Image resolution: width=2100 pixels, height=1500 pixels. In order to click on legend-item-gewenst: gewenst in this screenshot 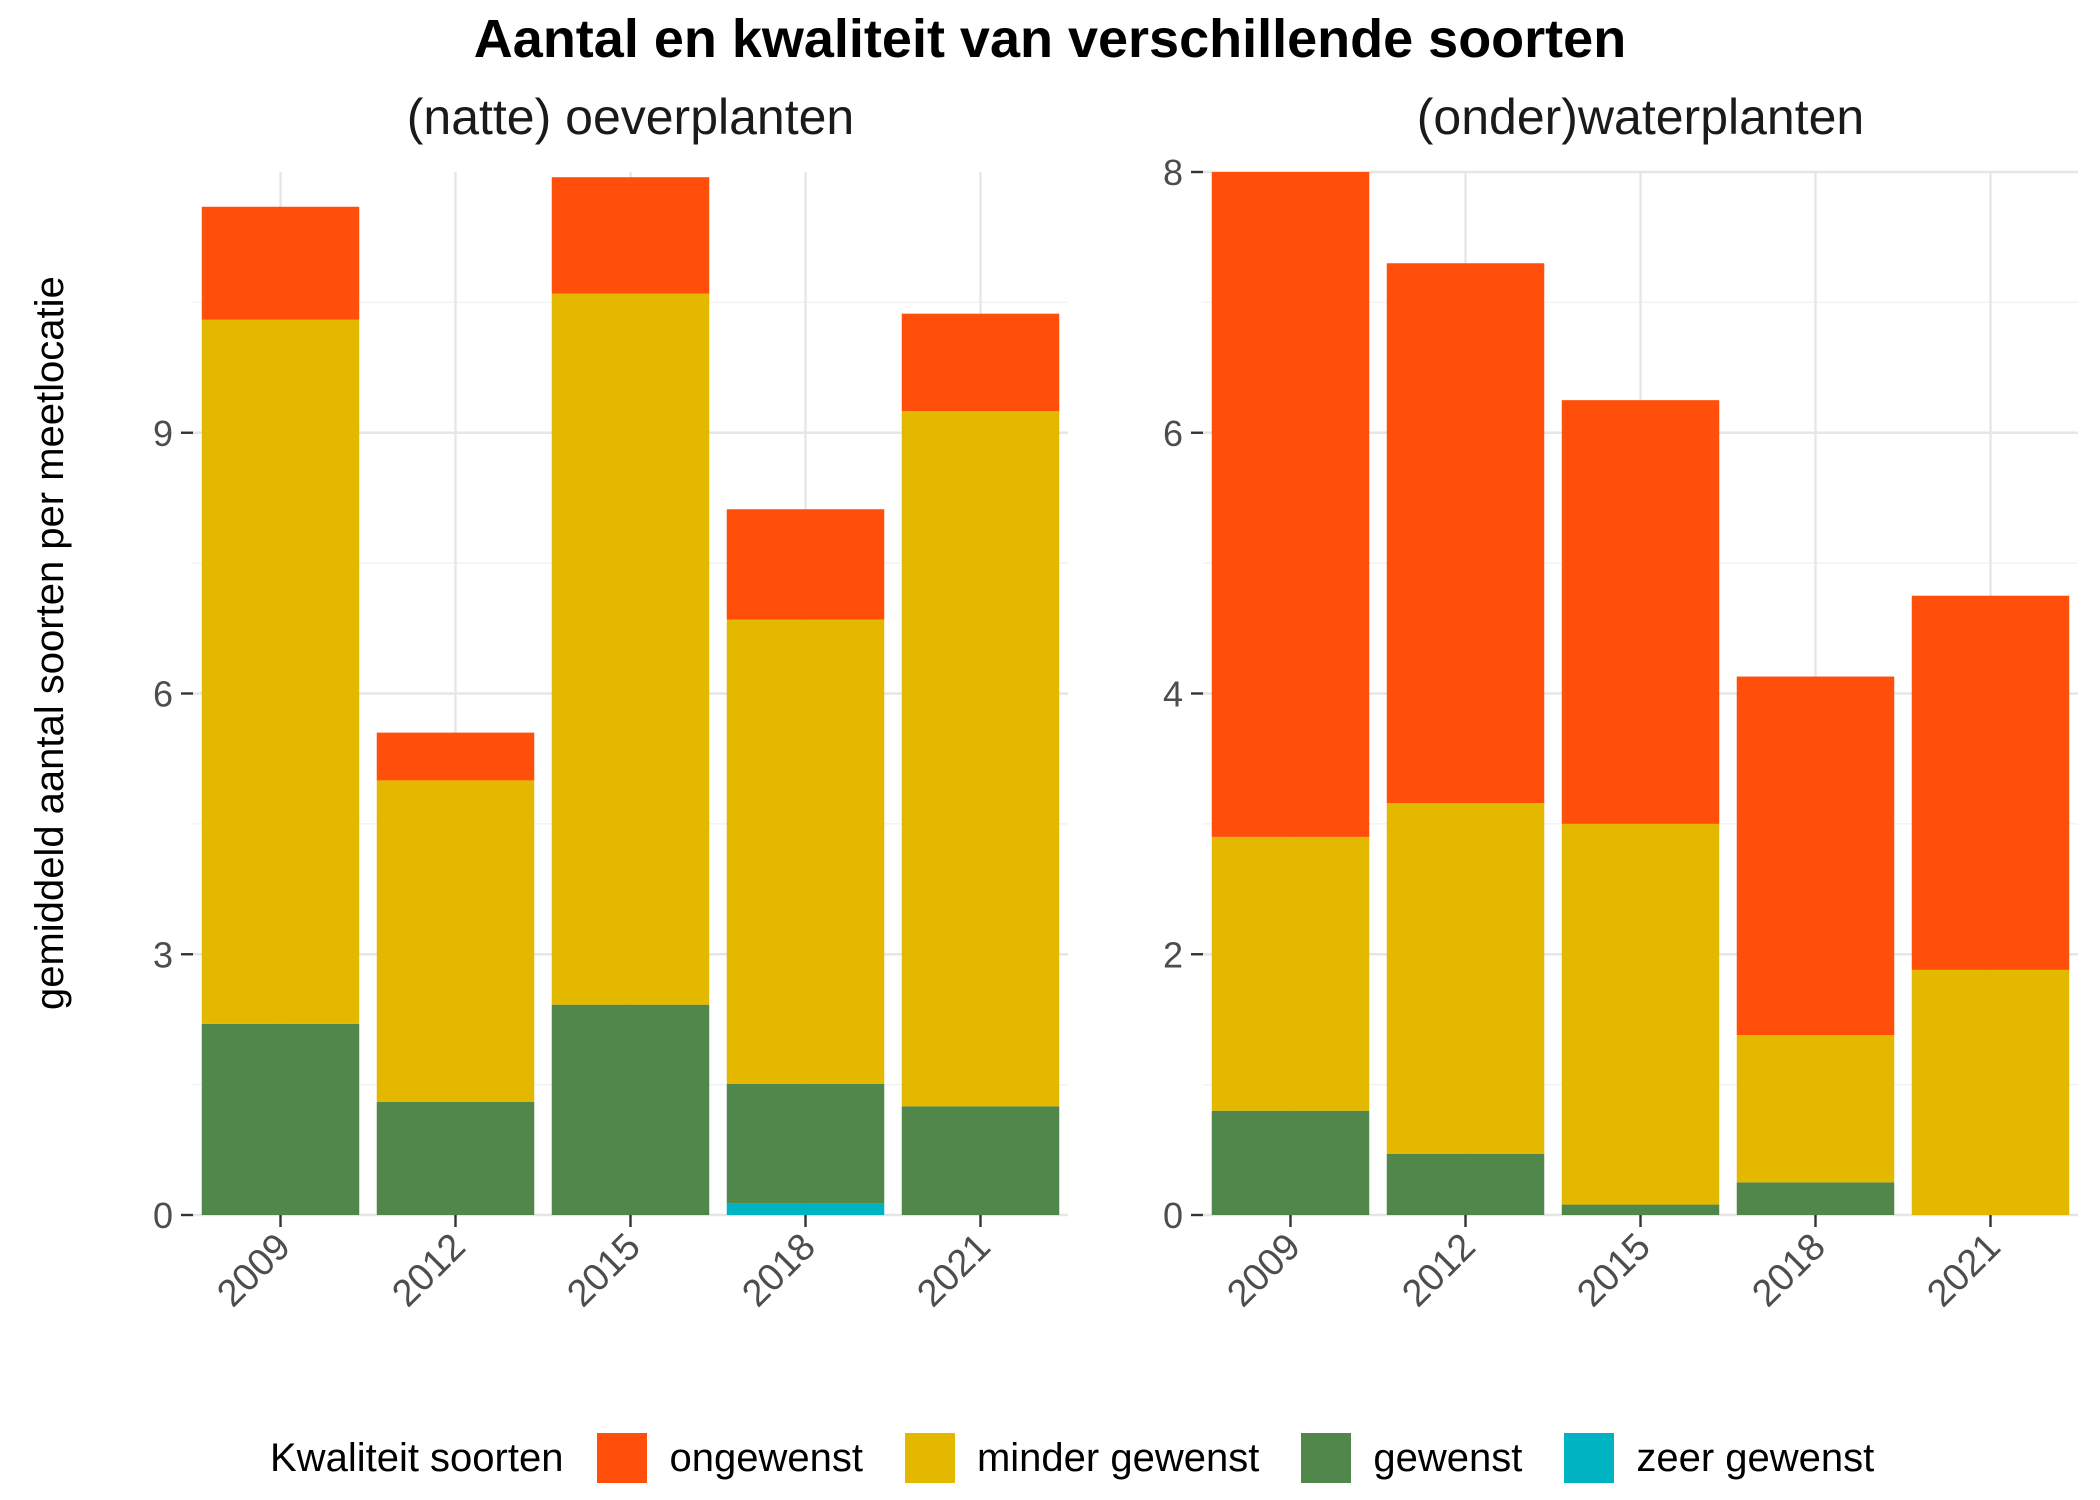, I will do `click(1411, 1458)`.